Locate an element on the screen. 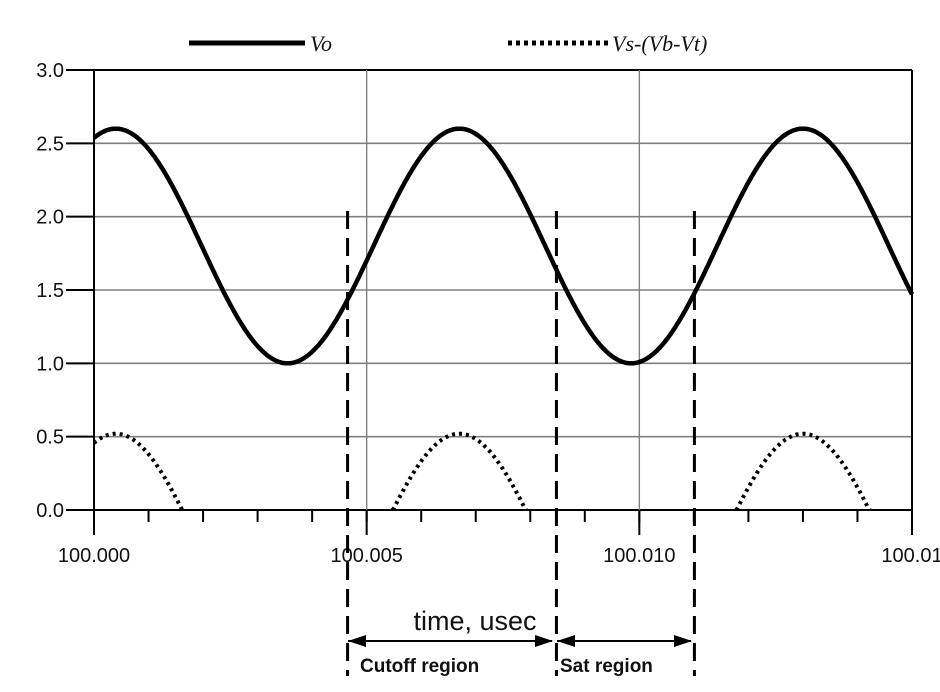 This screenshot has width=940, height=692. y-tick-label: 2.0 is located at coordinates (50, 218).